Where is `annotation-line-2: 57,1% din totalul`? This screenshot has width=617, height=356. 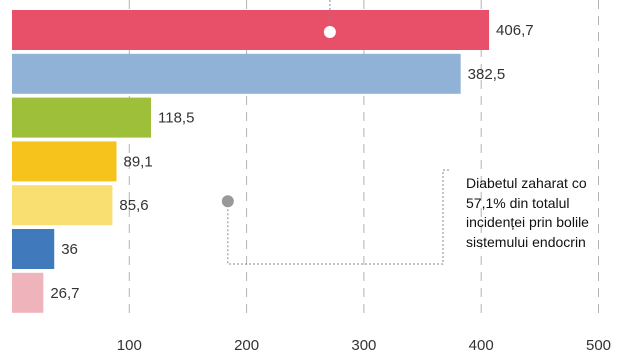
annotation-line-2: 57,1% din totalul is located at coordinates (518, 202).